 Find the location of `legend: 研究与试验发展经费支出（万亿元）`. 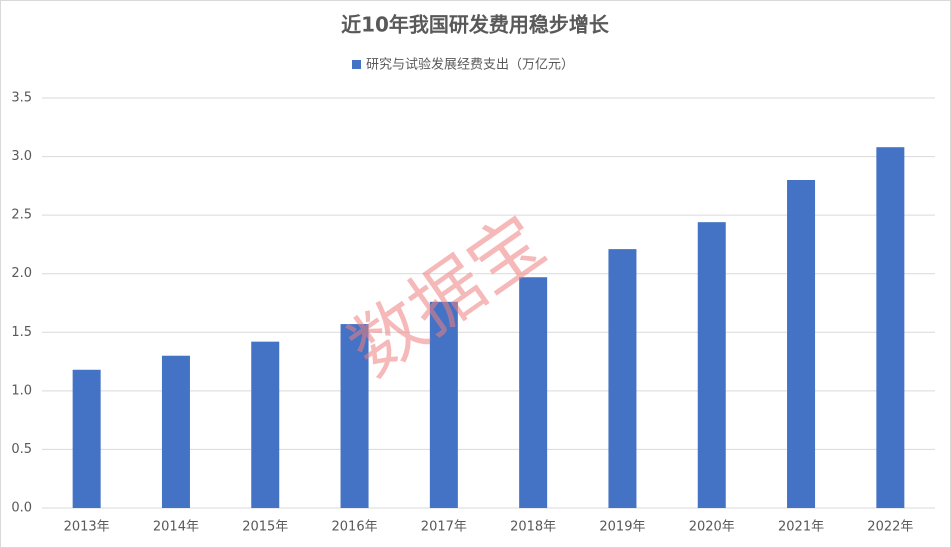

legend: 研究与试验发展经费支出（万亿元） is located at coordinates (463, 65).